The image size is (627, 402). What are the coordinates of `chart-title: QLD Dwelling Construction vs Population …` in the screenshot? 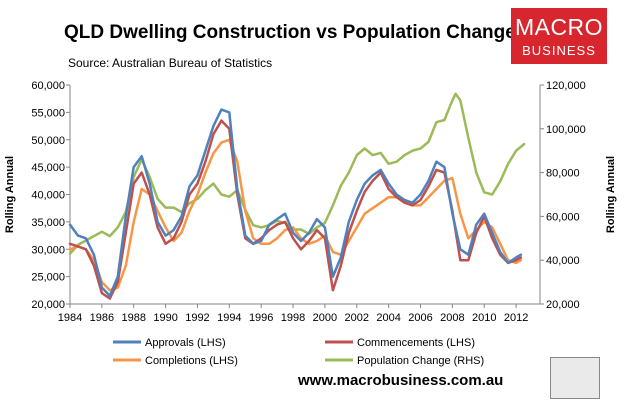 It's located at (290, 32).